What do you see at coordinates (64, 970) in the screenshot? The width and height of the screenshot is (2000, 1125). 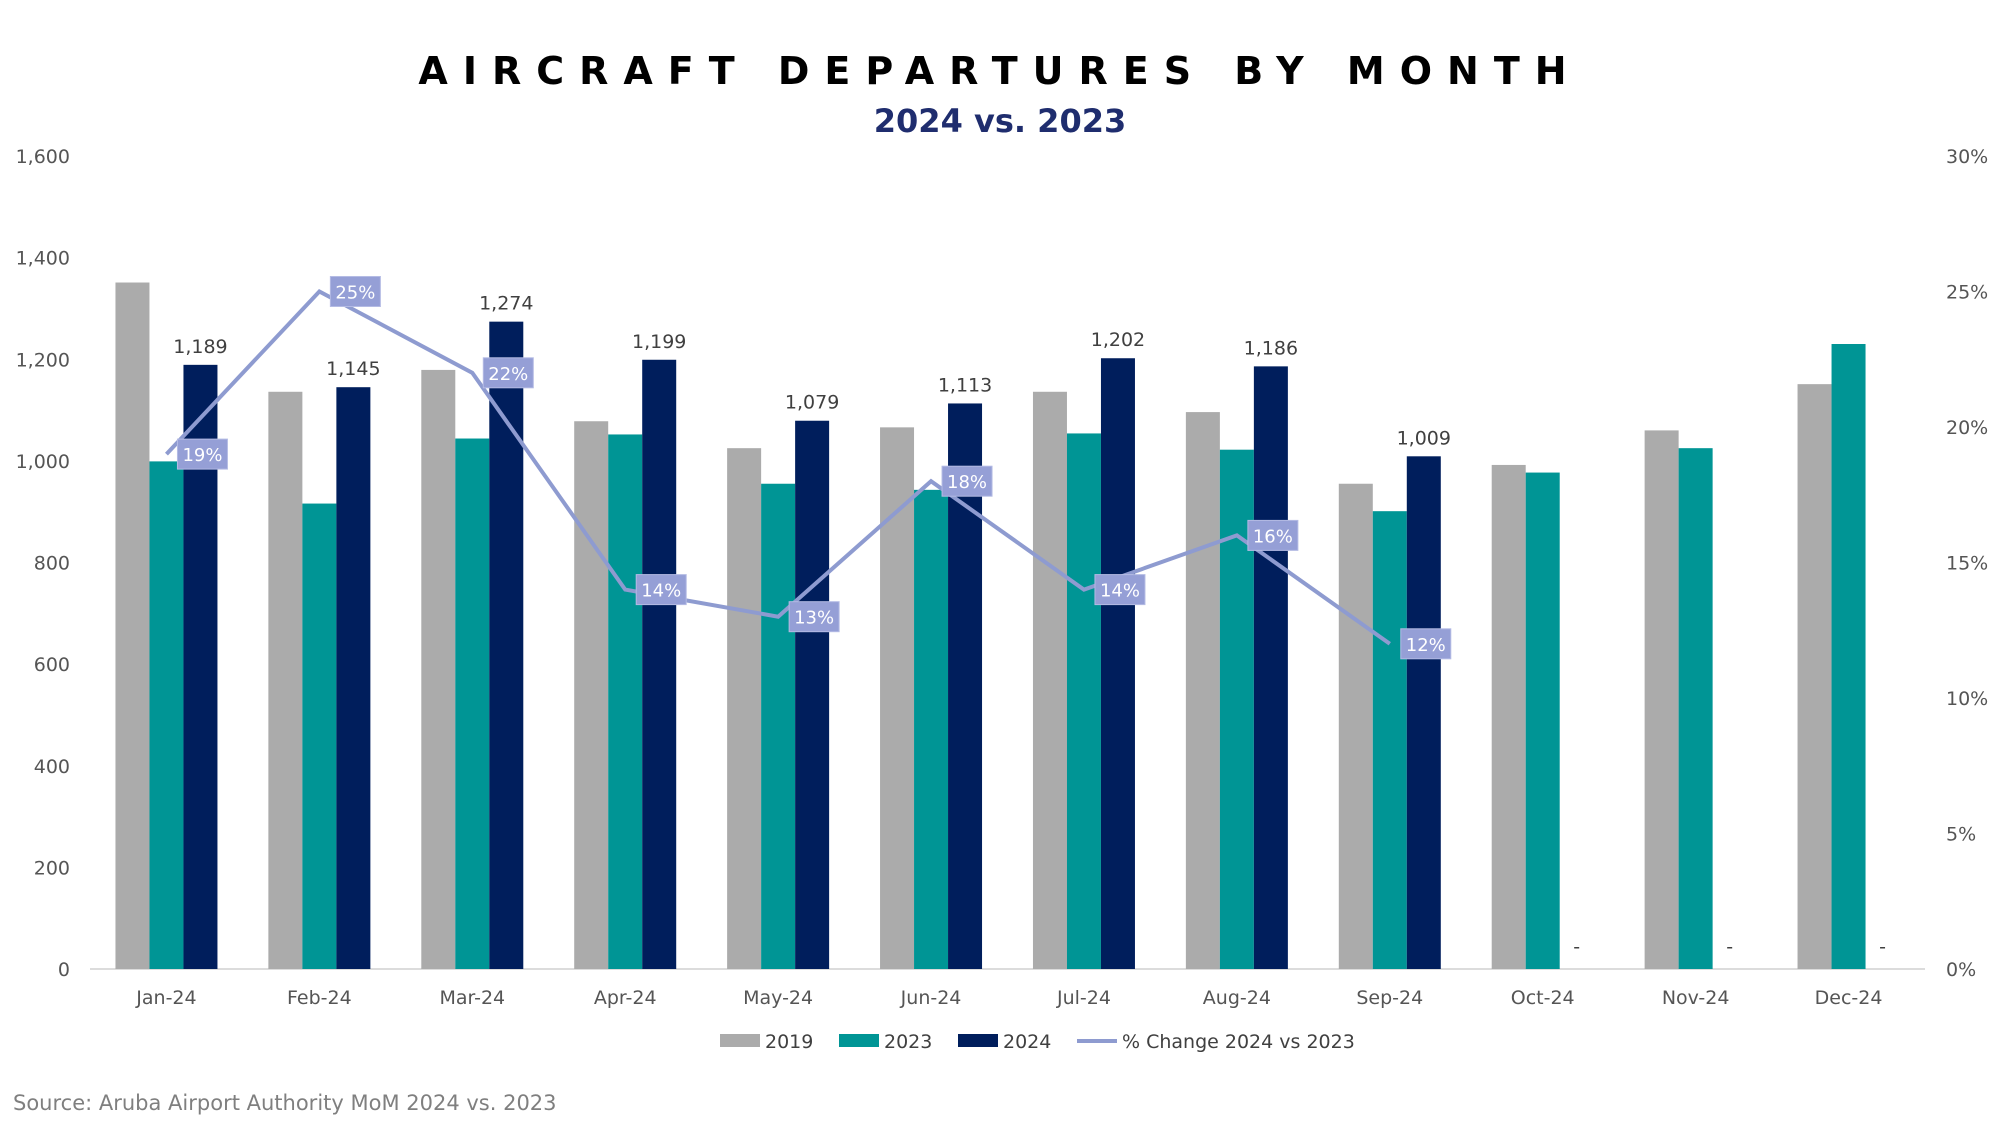 I see `y-tick-label: 0` at bounding box center [64, 970].